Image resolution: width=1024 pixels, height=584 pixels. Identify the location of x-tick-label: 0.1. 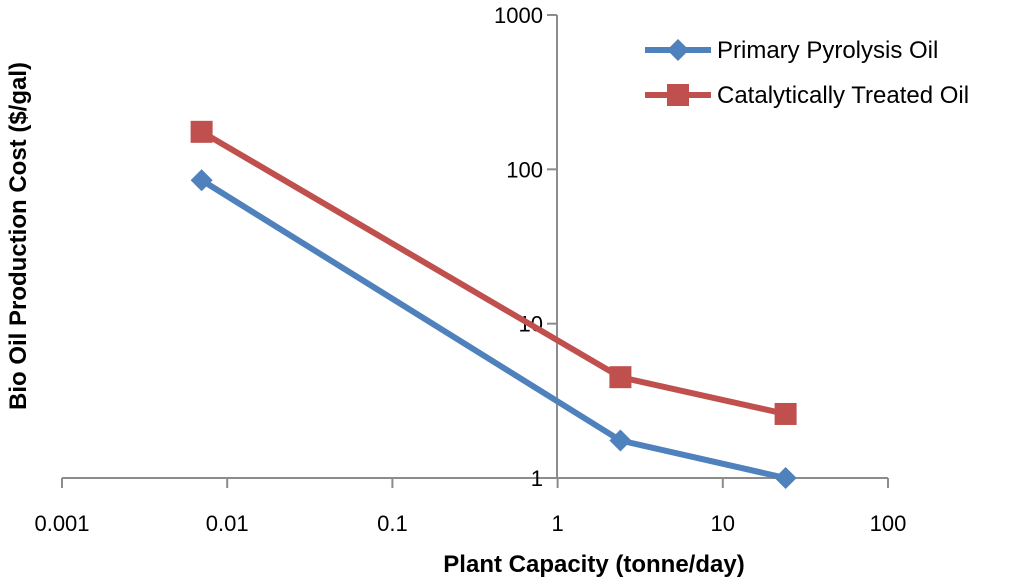
(392, 523).